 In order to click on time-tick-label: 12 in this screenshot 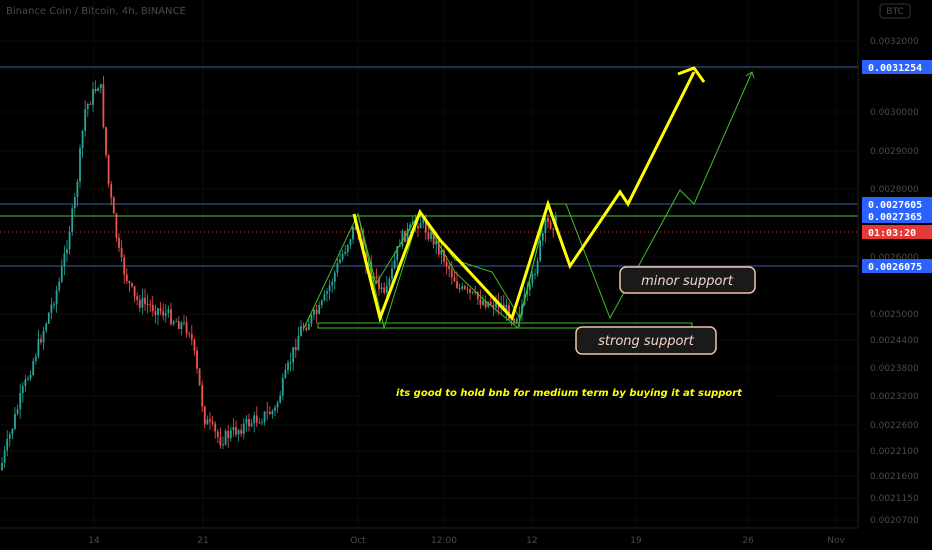, I will do `click(531, 541)`.